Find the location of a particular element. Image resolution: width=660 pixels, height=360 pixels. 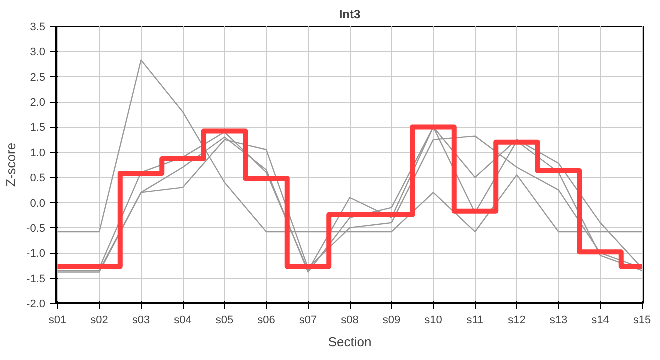

x-tick-label: s14 is located at coordinates (601, 320).